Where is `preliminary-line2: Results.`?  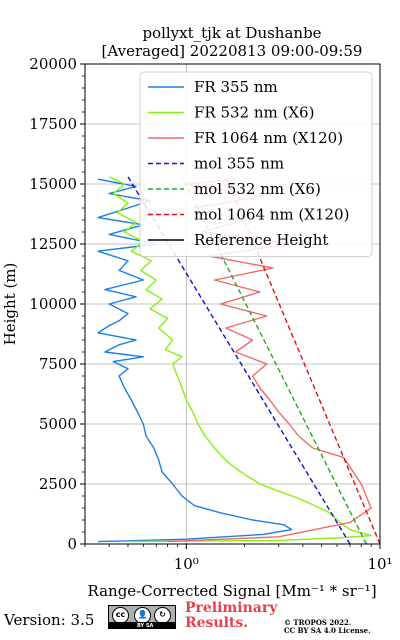 preliminary-line2: Results. is located at coordinates (217, 623).